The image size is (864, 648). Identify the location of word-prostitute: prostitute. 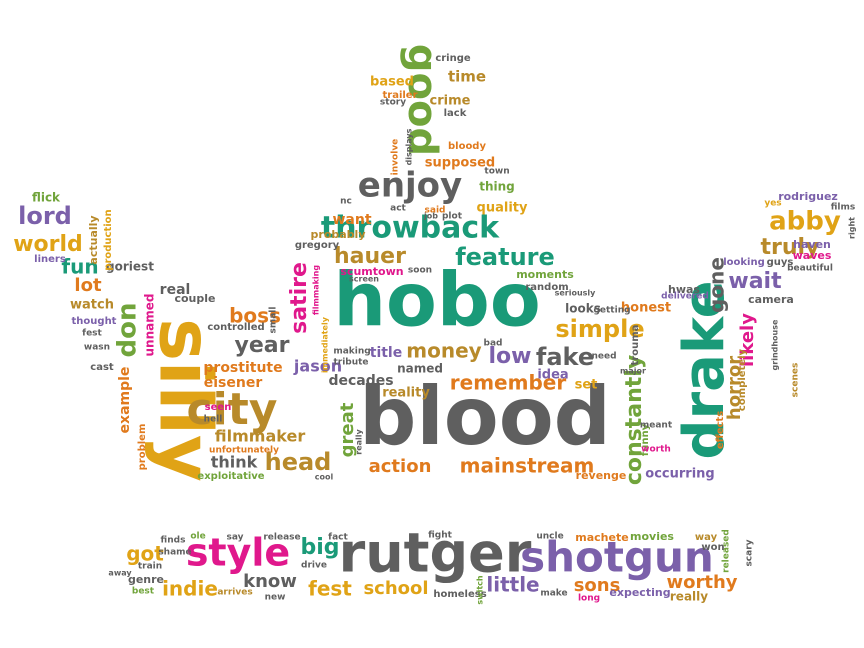
(242, 368).